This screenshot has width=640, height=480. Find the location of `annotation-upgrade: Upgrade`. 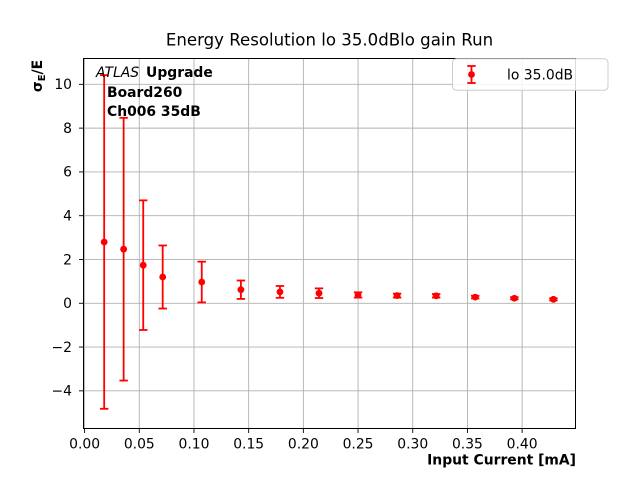

annotation-upgrade: Upgrade is located at coordinates (179, 73).